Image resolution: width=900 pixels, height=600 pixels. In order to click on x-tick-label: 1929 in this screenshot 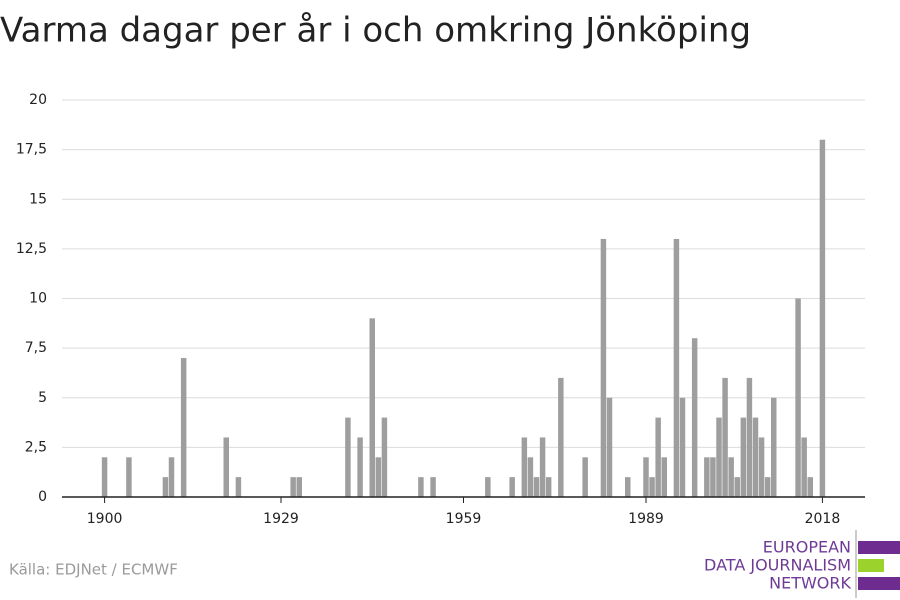, I will do `click(281, 519)`.